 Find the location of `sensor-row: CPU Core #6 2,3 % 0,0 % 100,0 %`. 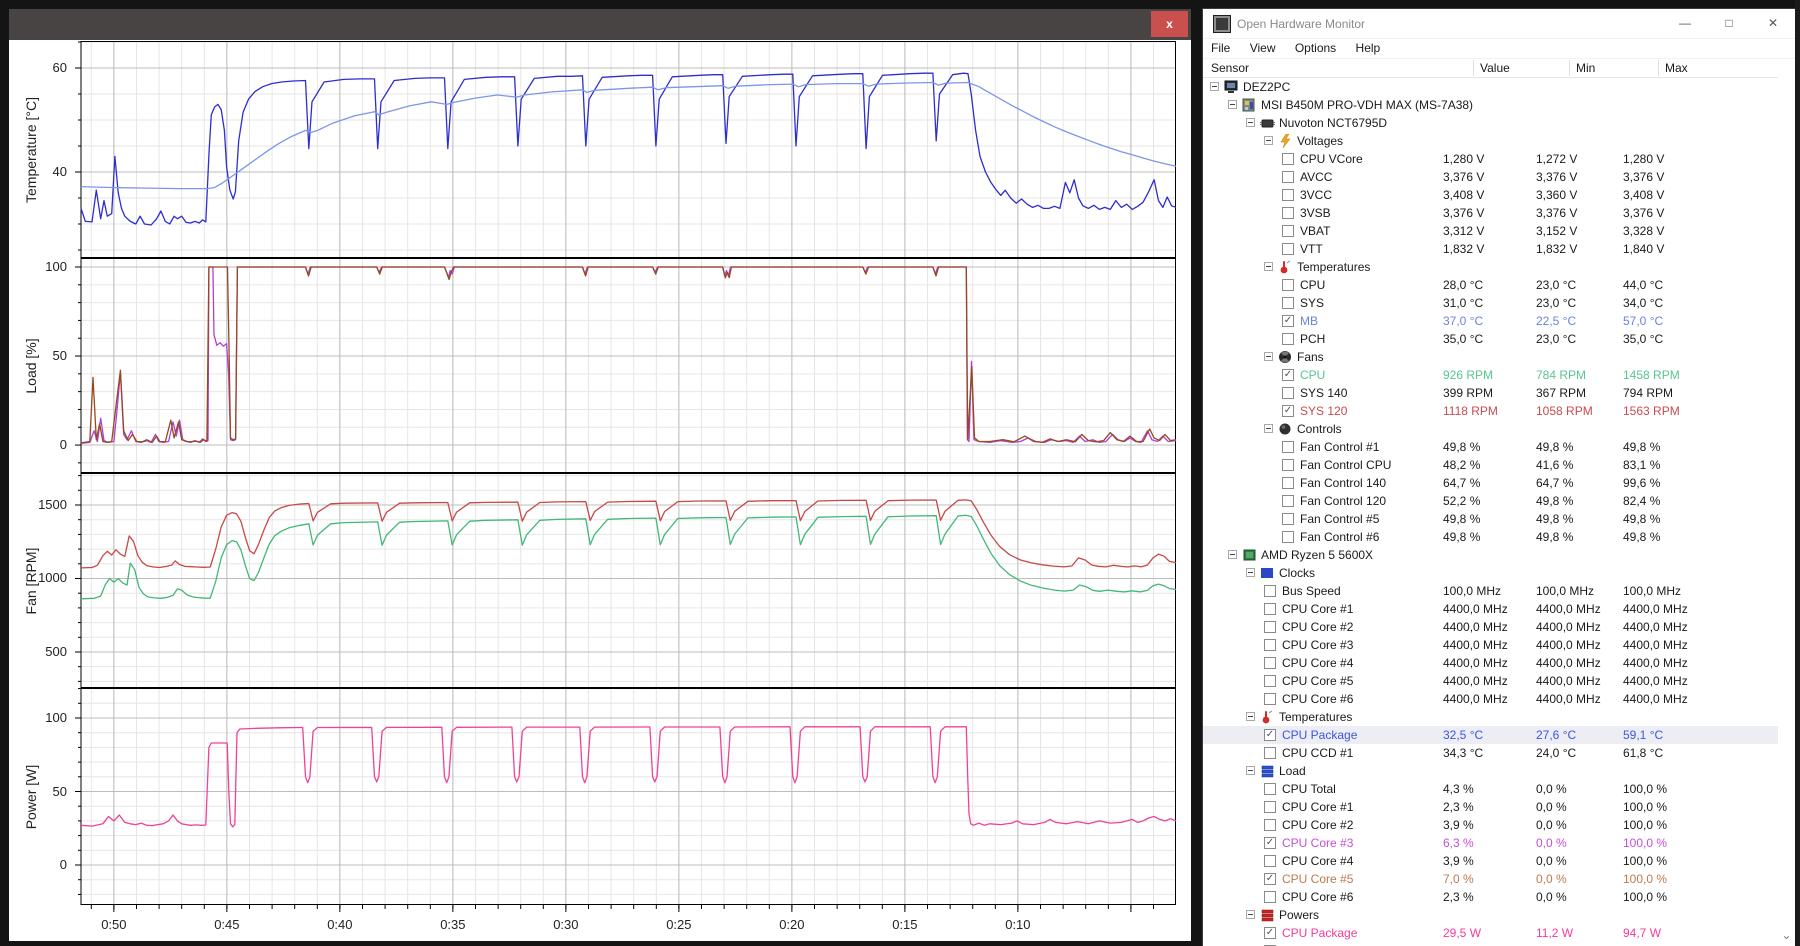

sensor-row: CPU Core #6 2,3 % 0,0 % 100,0 % is located at coordinates (1499, 897).